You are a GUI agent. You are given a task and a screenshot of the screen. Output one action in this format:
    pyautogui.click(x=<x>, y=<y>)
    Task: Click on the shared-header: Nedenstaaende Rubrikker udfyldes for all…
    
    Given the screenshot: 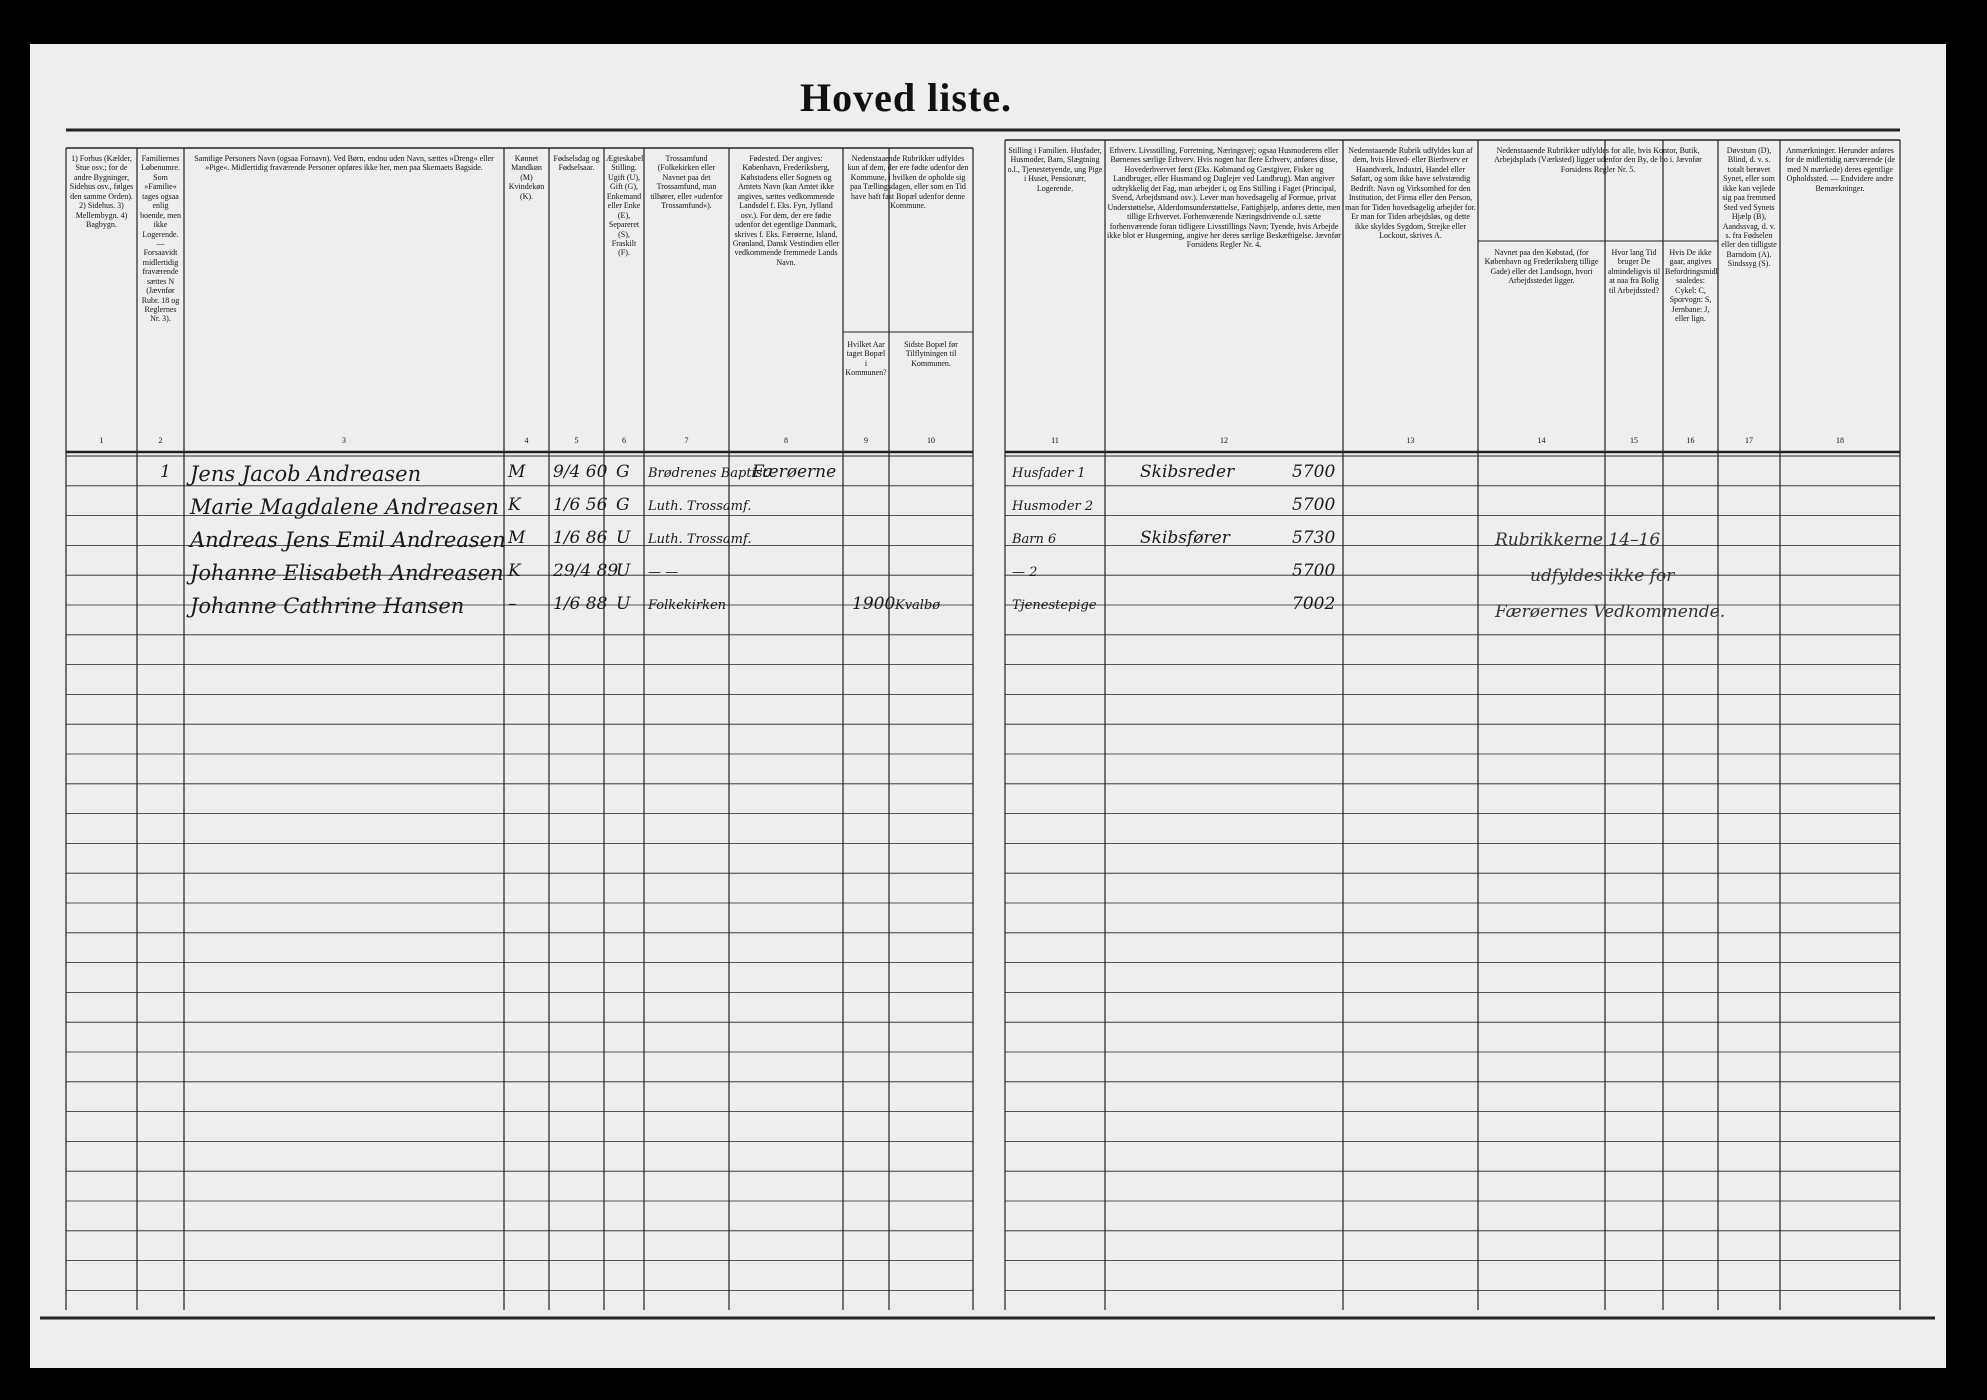 What is the action you would take?
    pyautogui.click(x=1598, y=160)
    